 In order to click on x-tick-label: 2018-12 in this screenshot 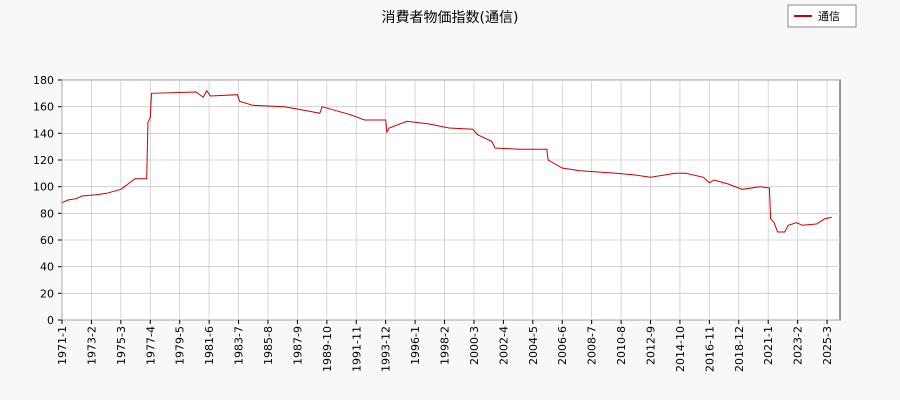, I will do `click(739, 349)`.